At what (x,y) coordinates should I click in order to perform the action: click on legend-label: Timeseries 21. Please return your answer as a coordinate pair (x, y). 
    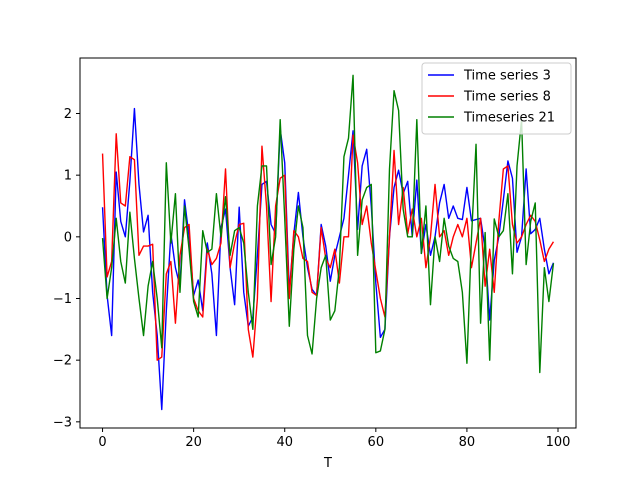
    Looking at the image, I should click on (509, 118).